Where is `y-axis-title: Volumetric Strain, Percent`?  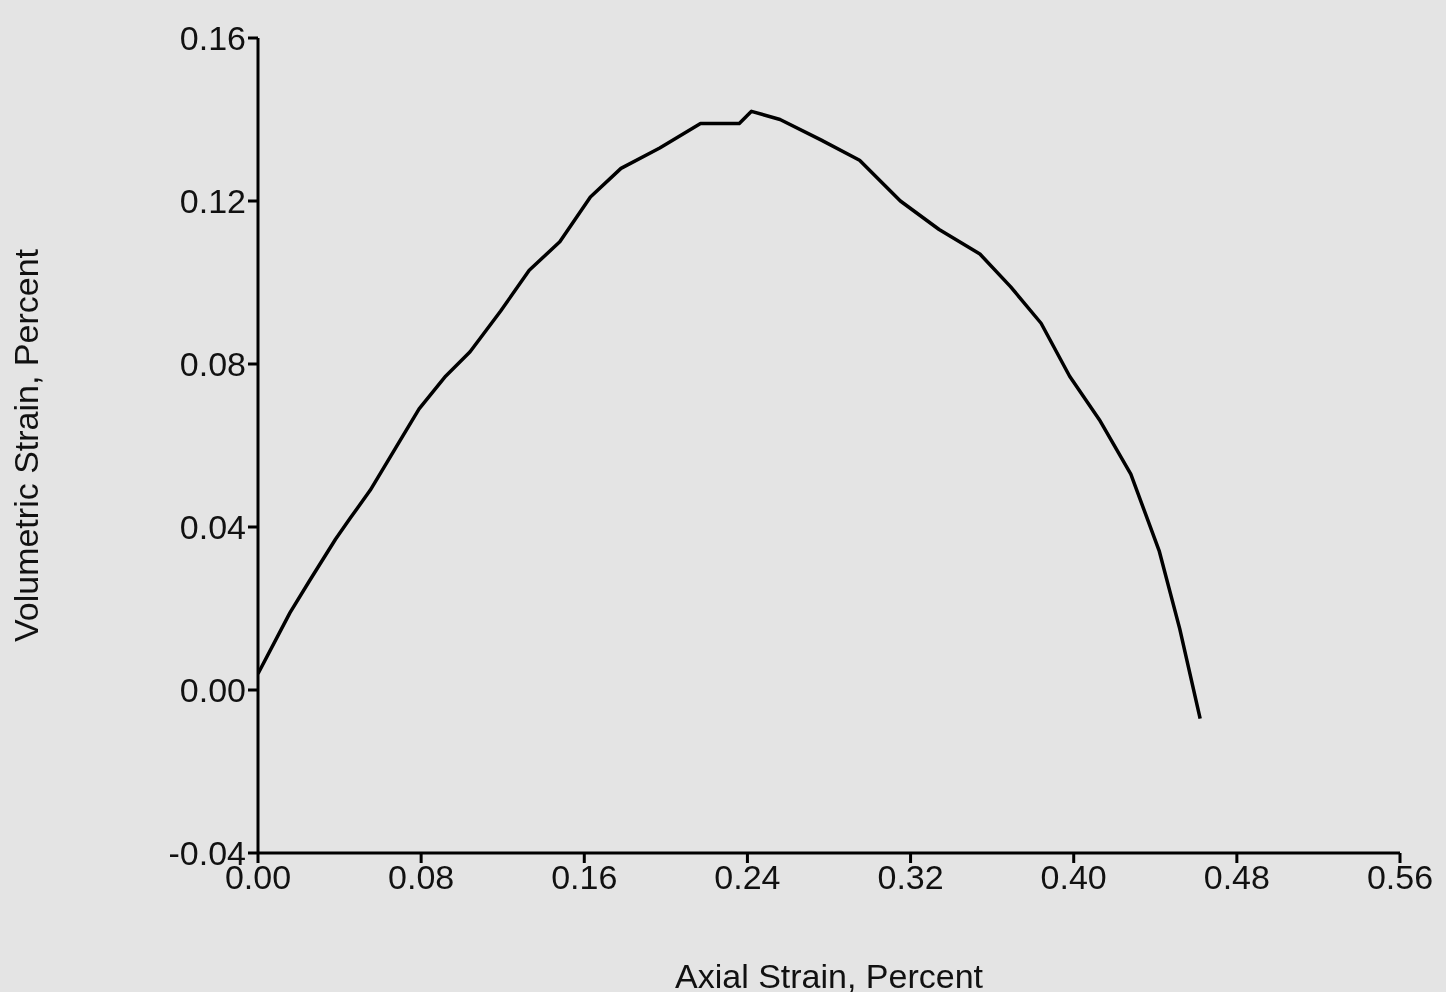
y-axis-title: Volumetric Strain, Percent is located at coordinates (26, 445).